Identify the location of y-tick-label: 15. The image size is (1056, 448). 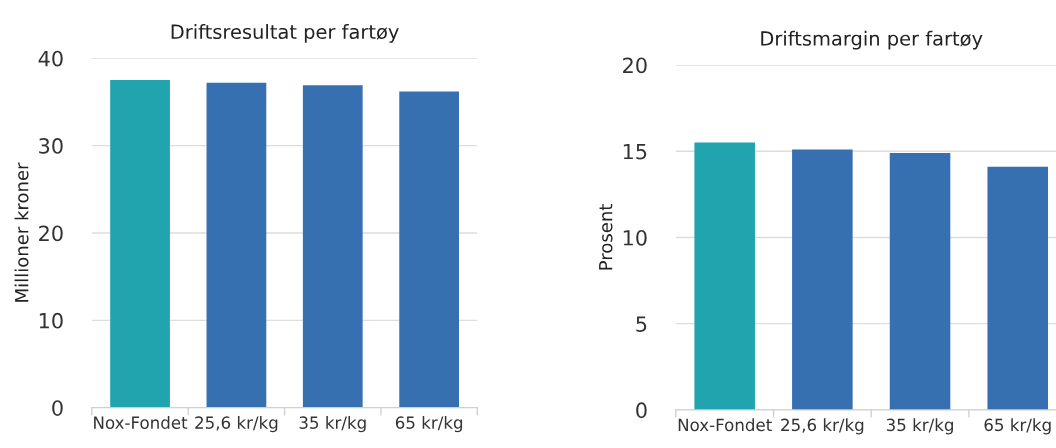
(635, 151).